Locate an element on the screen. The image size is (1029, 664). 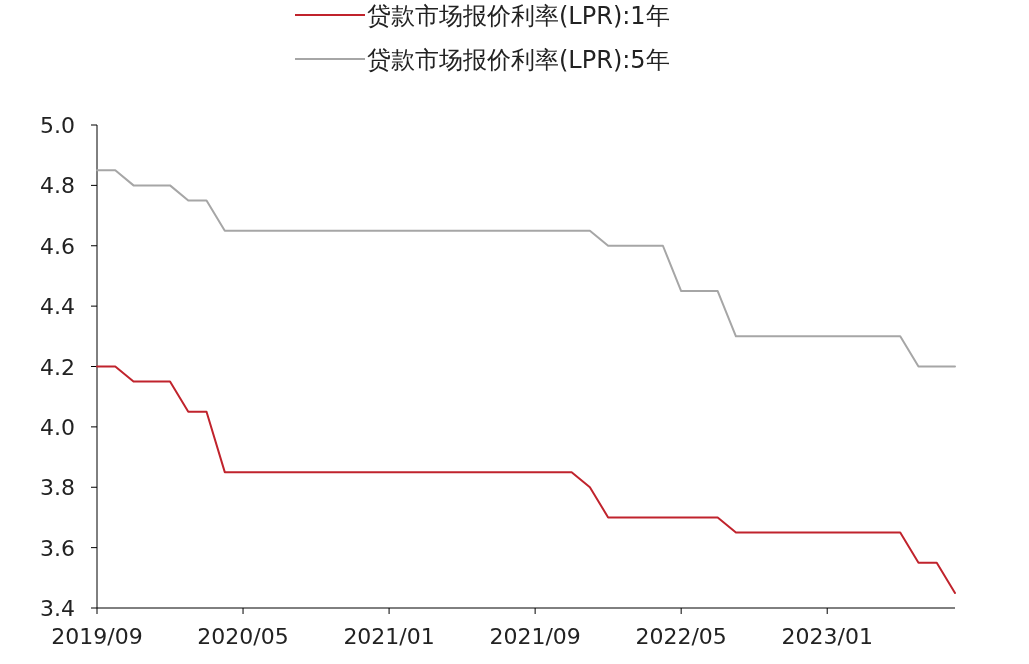
y-tick-label: 3.8 is located at coordinates (57, 488).